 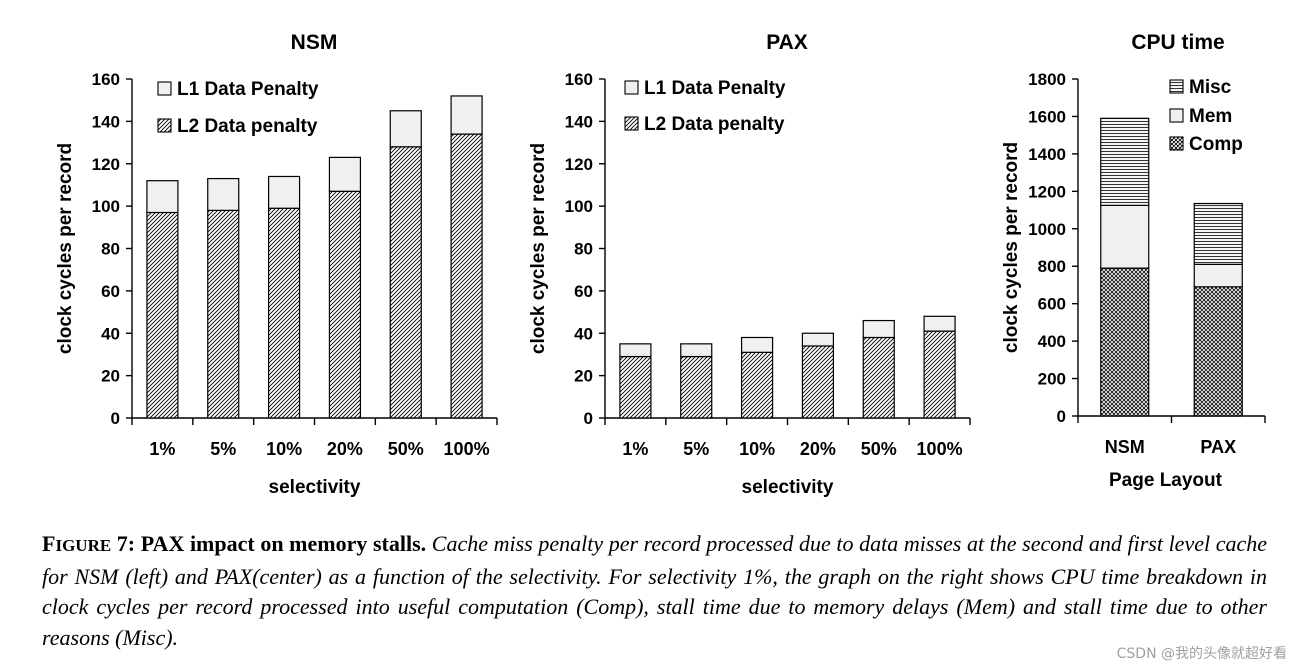 What do you see at coordinates (940, 449) in the screenshot?
I see `pax-x-tick-label: 100%` at bounding box center [940, 449].